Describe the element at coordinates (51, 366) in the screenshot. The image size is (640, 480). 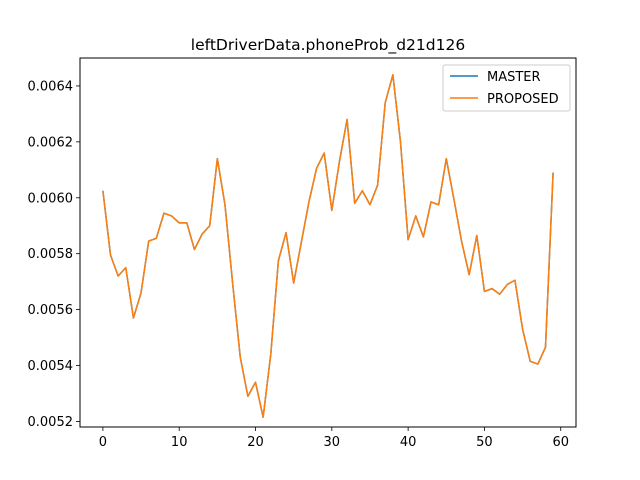
I see `y-tick-label: 0.0054` at that location.